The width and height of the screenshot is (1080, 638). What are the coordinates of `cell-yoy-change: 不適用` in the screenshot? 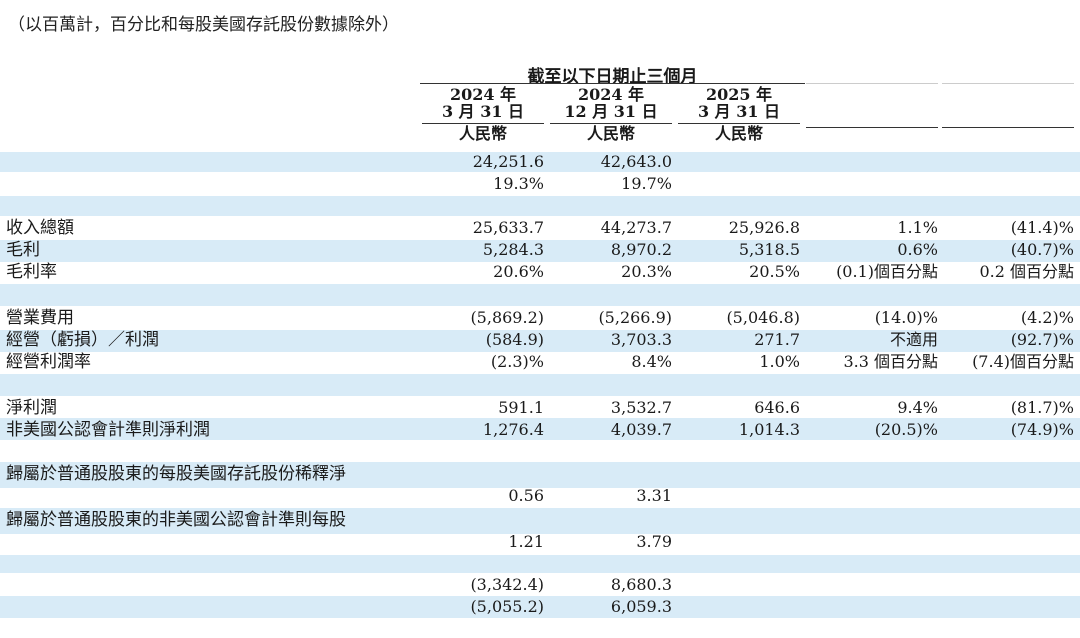 It's located at (913, 339).